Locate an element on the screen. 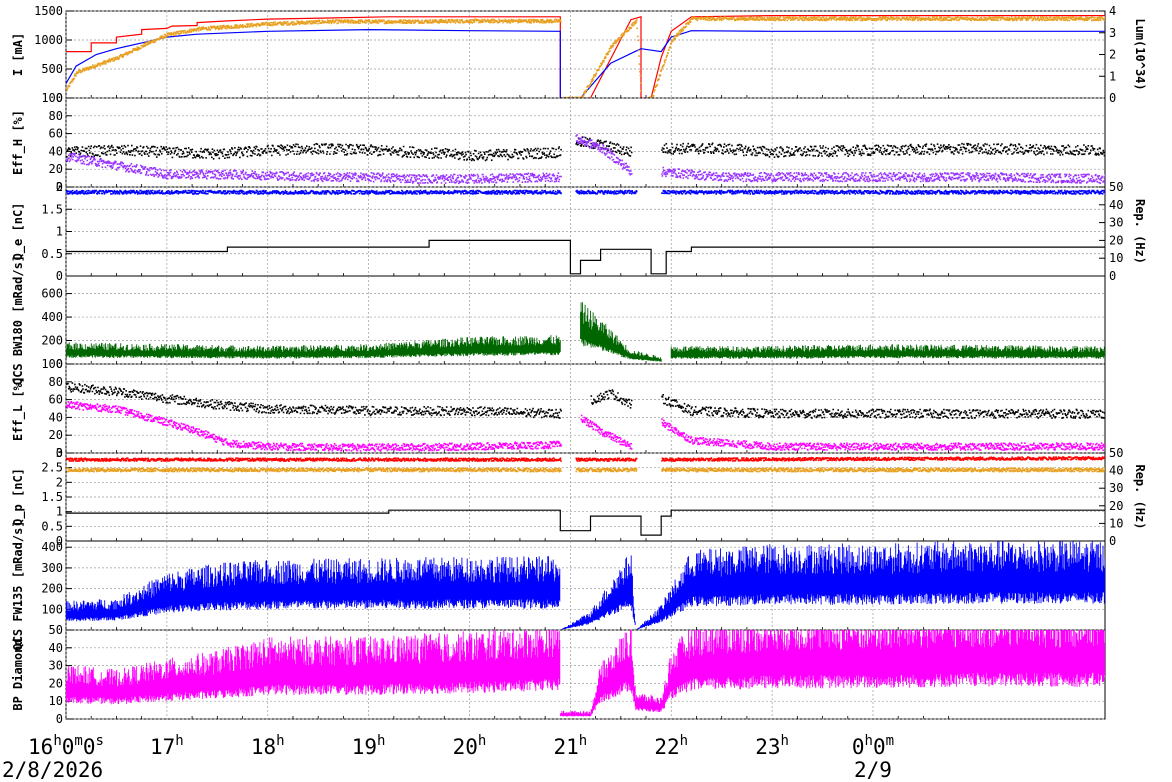 This screenshot has width=1172, height=782. x-tick-label: 0h0m is located at coordinates (873, 746).